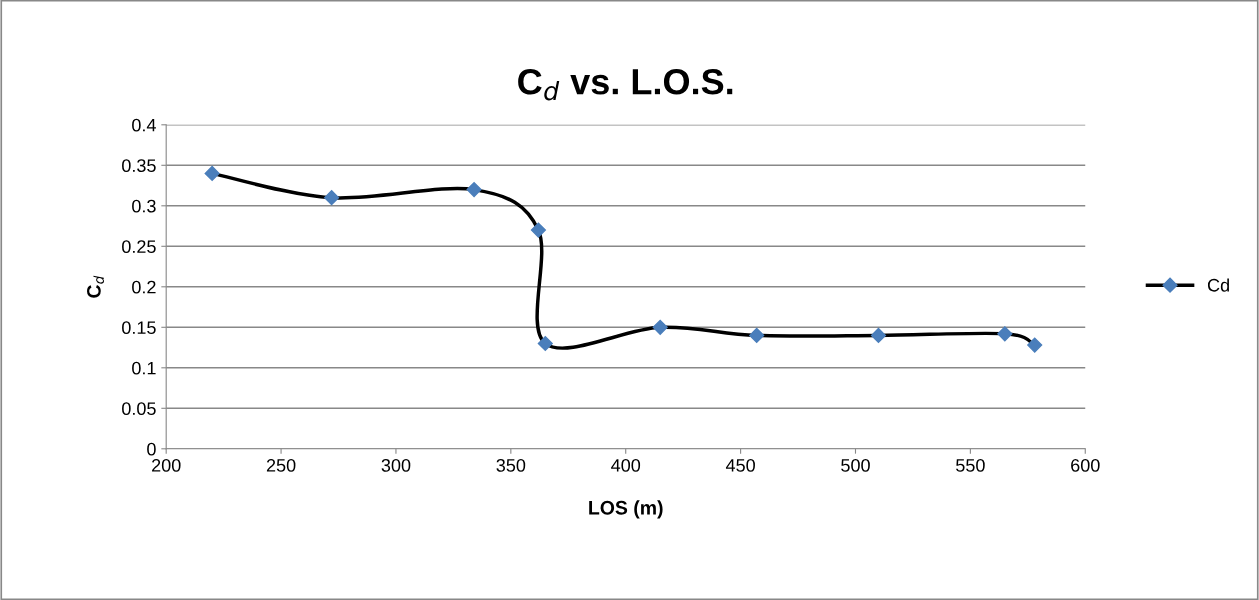 Image resolution: width=1259 pixels, height=600 pixels. What do you see at coordinates (625, 84) in the screenshot?
I see `chart-title: C$_{d}$ vs. L.O.S.` at bounding box center [625, 84].